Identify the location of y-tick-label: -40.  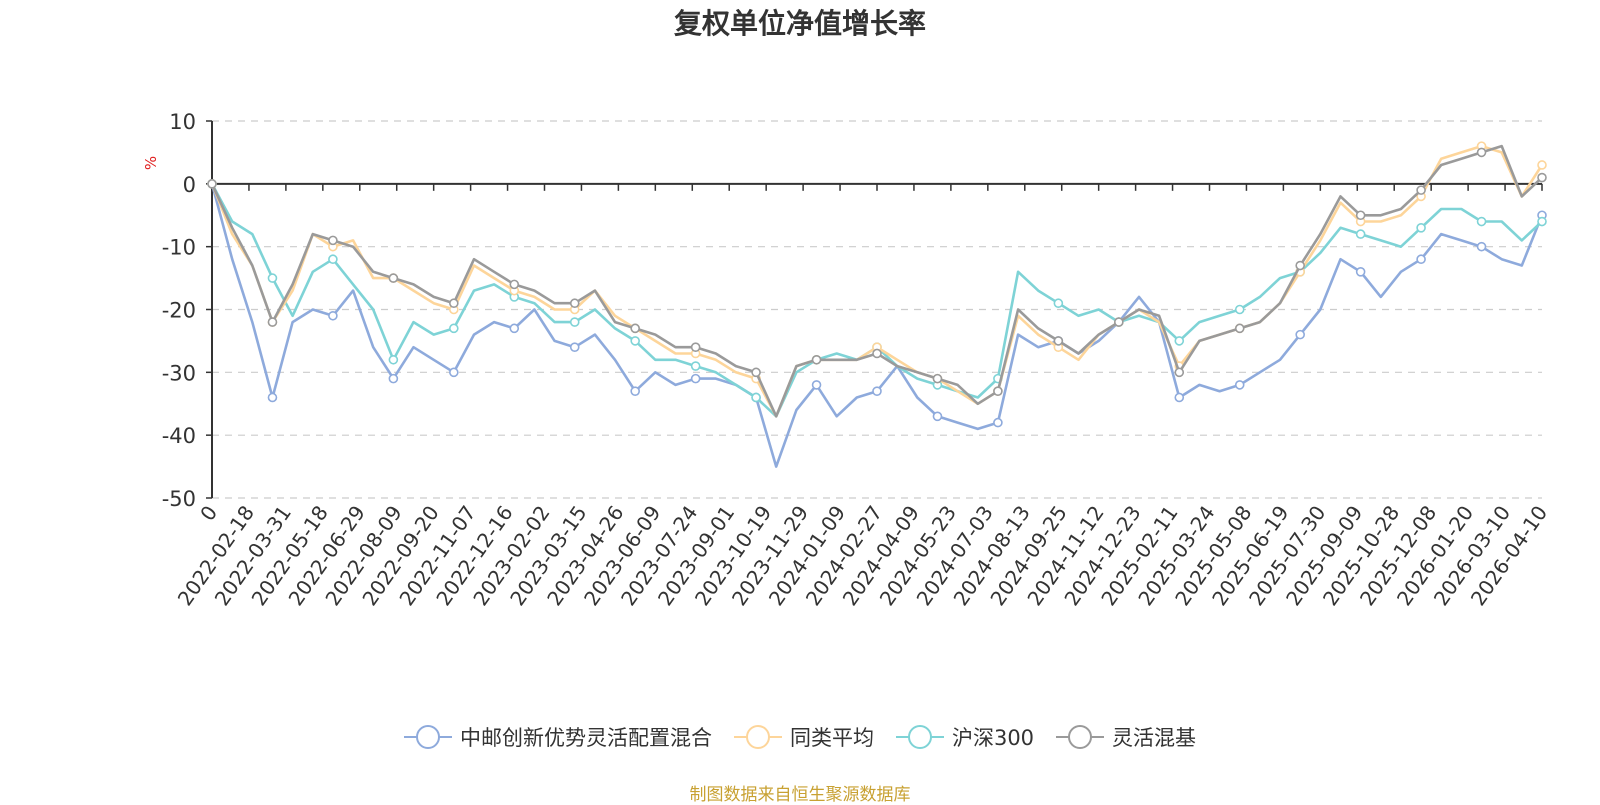
(179, 436).